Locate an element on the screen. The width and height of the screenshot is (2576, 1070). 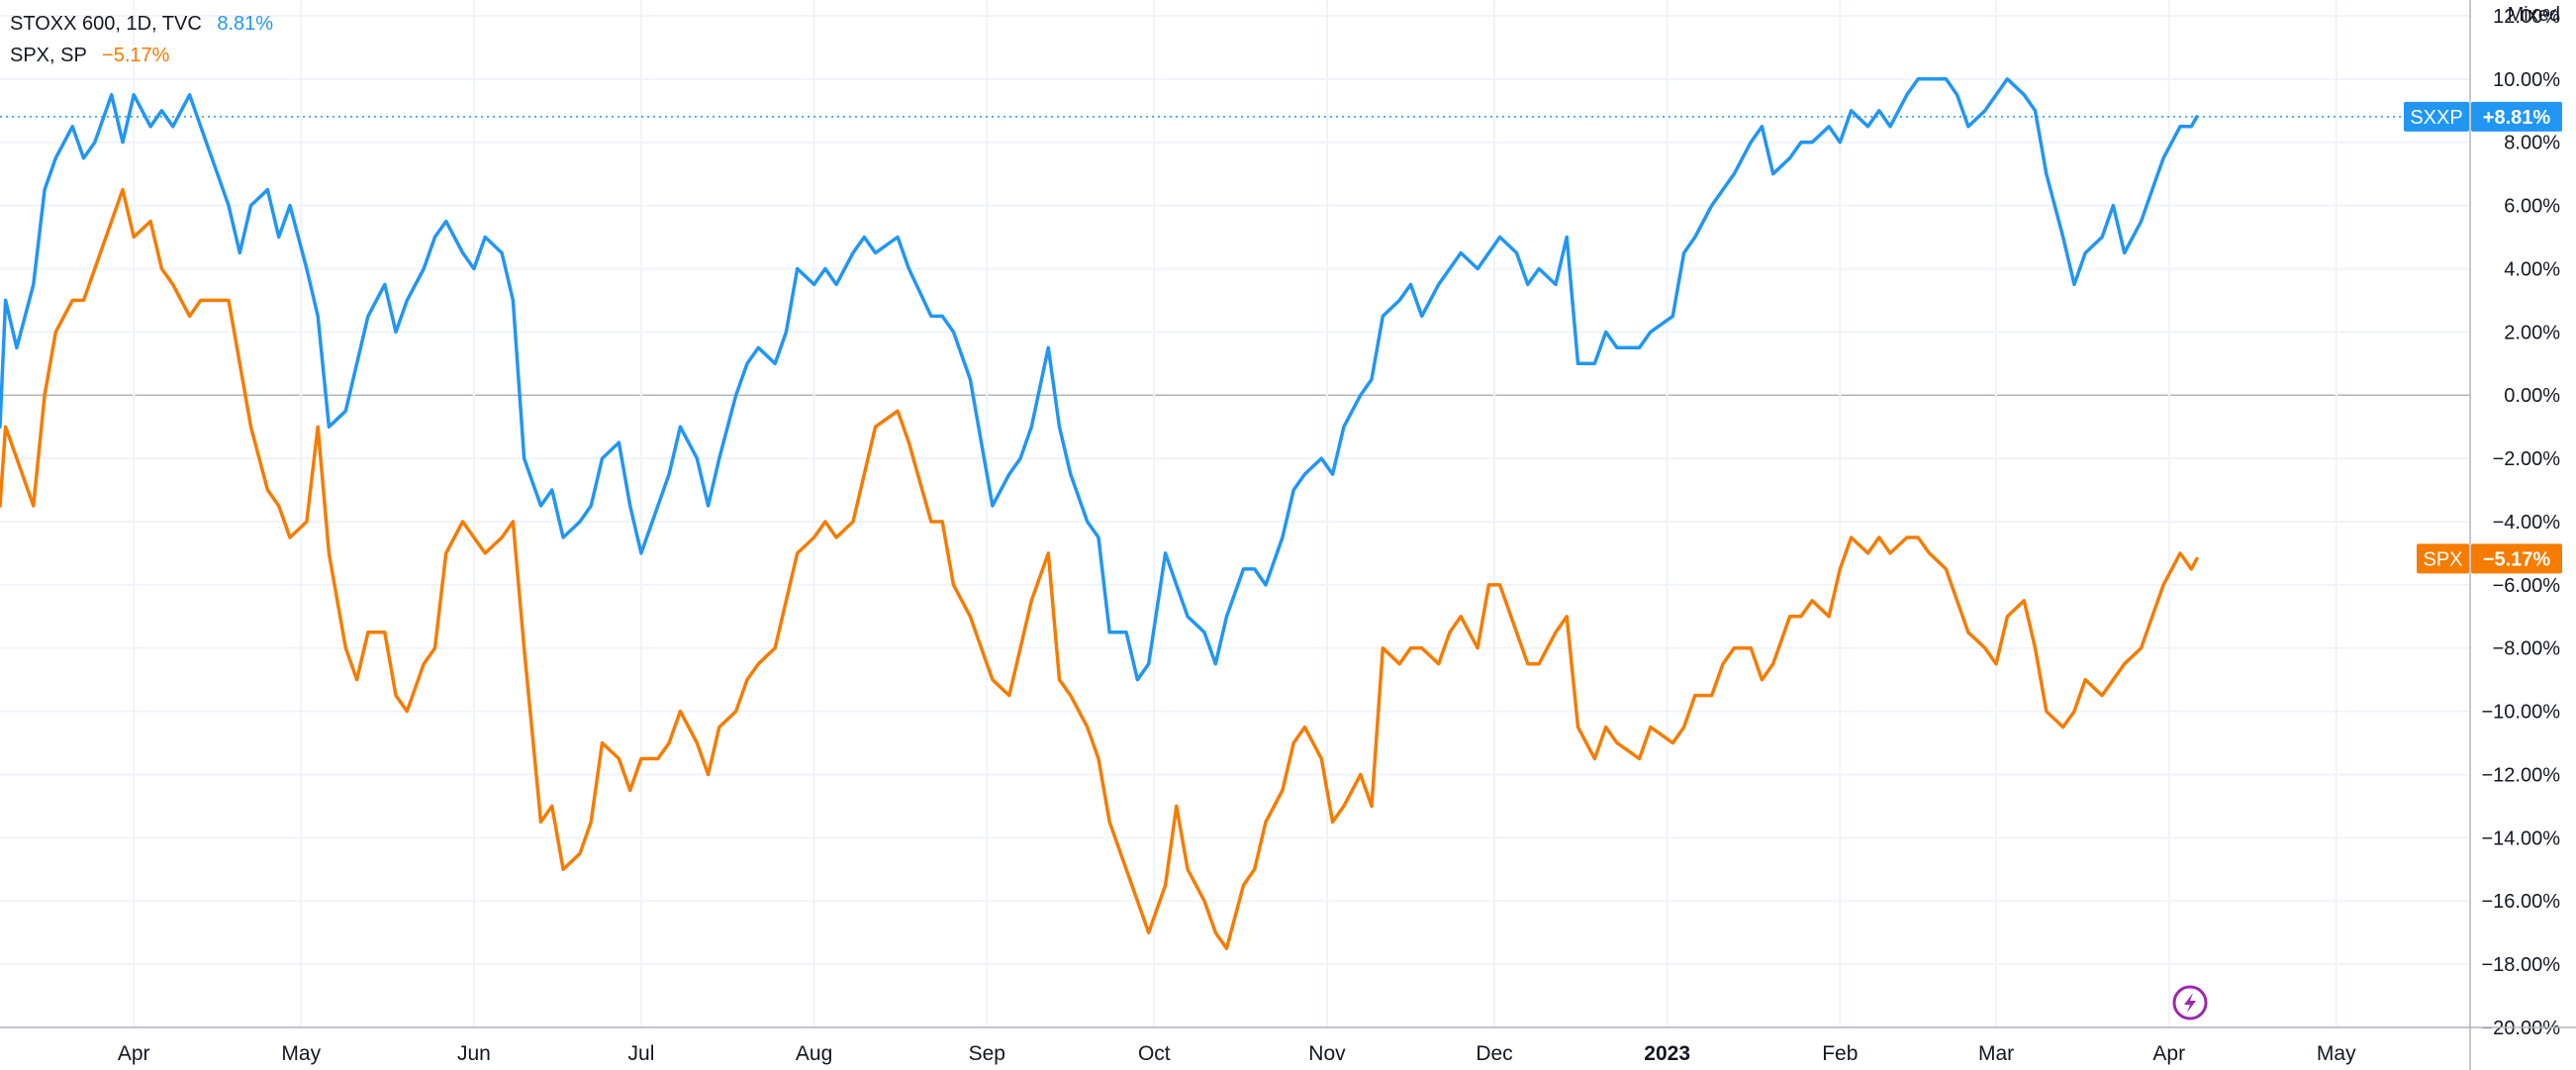
x-tick-label: Jul is located at coordinates (641, 1053).